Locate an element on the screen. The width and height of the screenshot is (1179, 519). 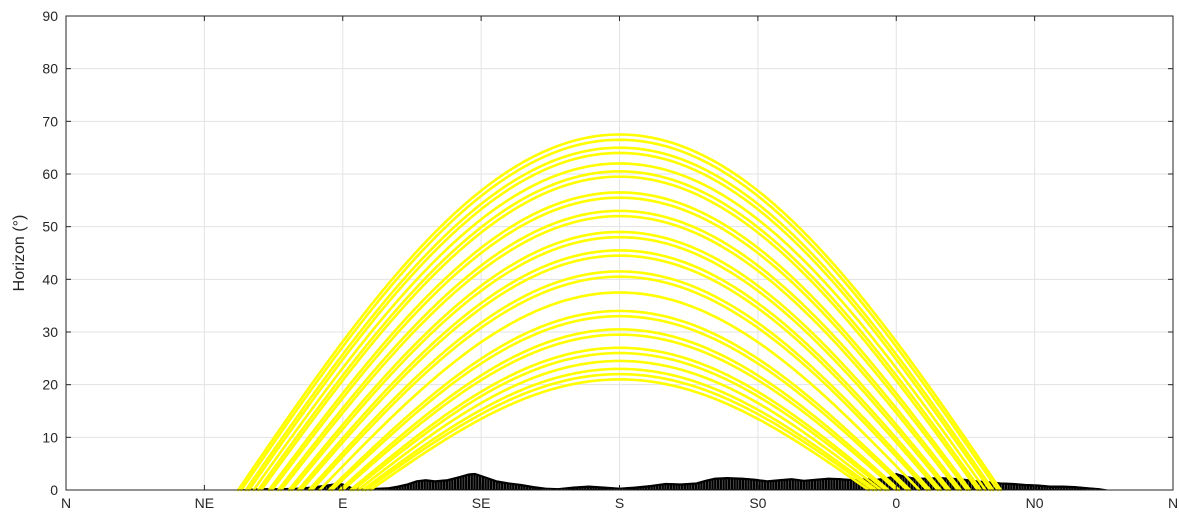
y-tick-label-50: 50 is located at coordinates (50, 227).